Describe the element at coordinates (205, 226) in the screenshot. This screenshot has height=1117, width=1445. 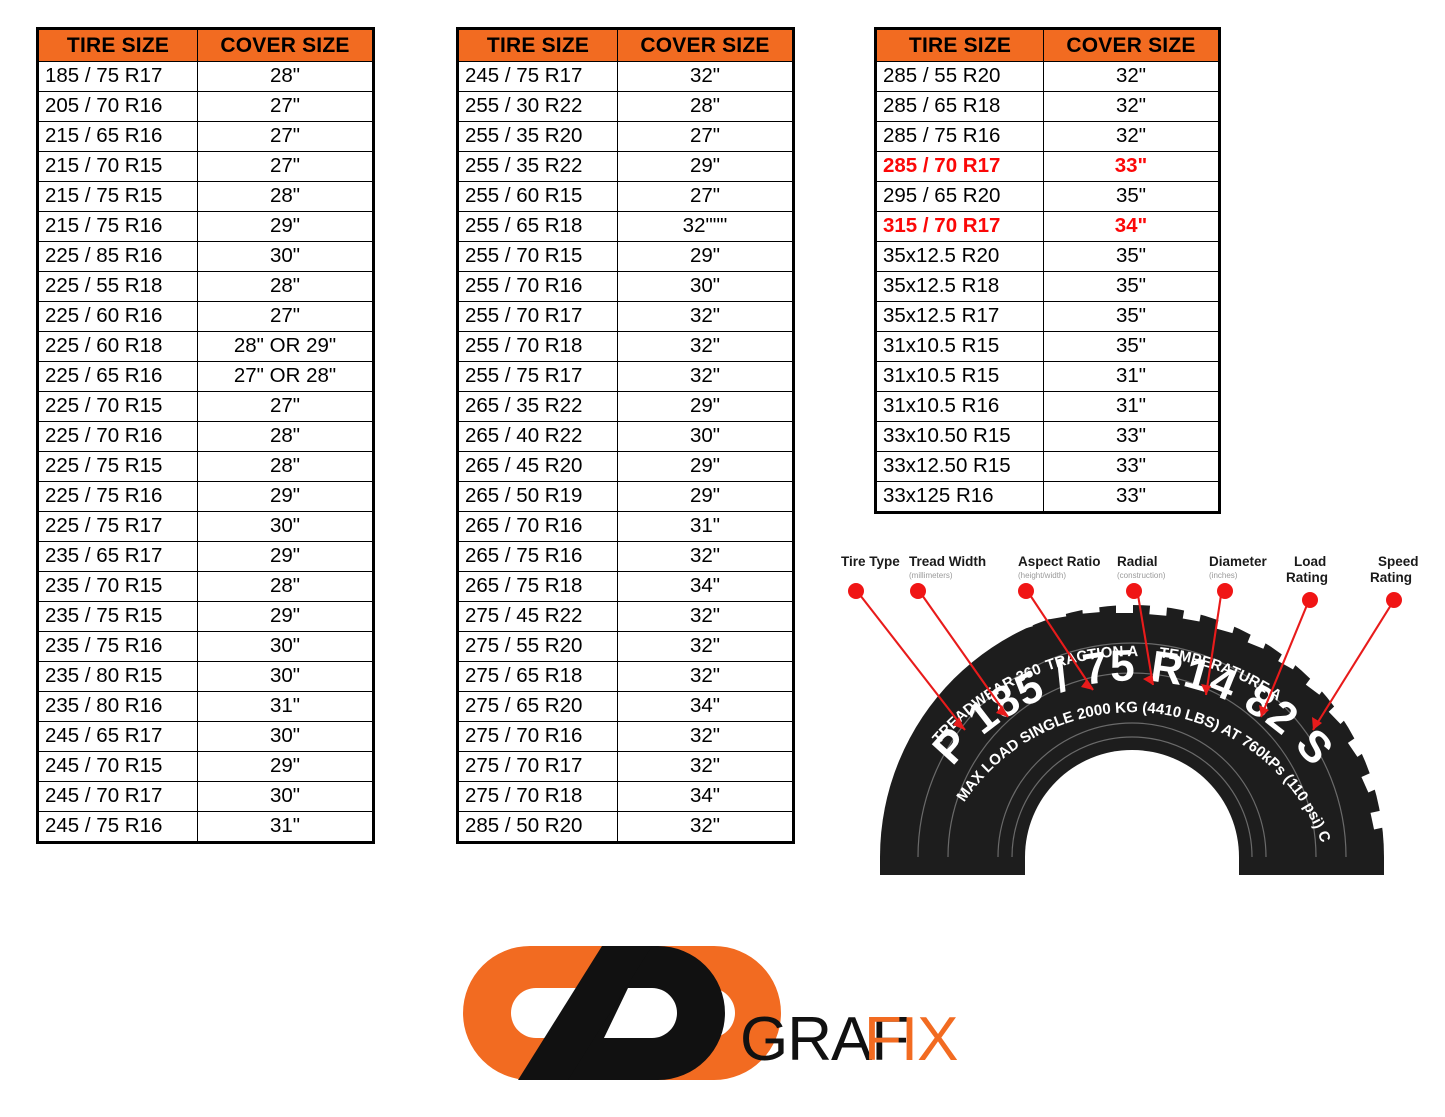
I see `table-row: 215 / 75 R16 29"` at that location.